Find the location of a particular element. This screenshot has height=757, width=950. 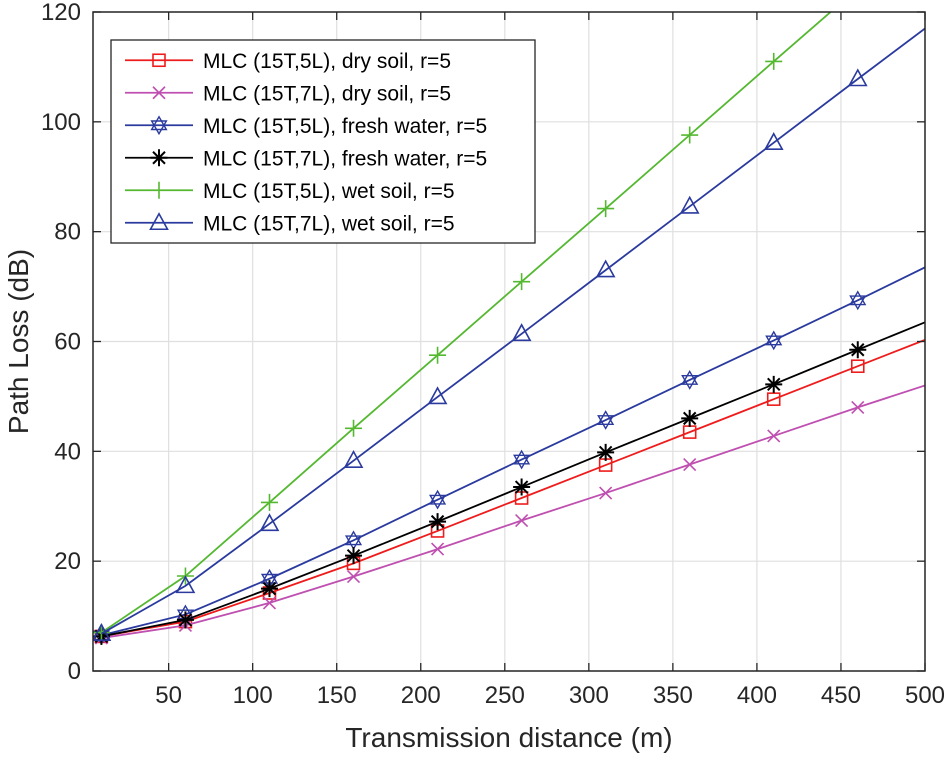

x-tick-label: 350 is located at coordinates (673, 695).